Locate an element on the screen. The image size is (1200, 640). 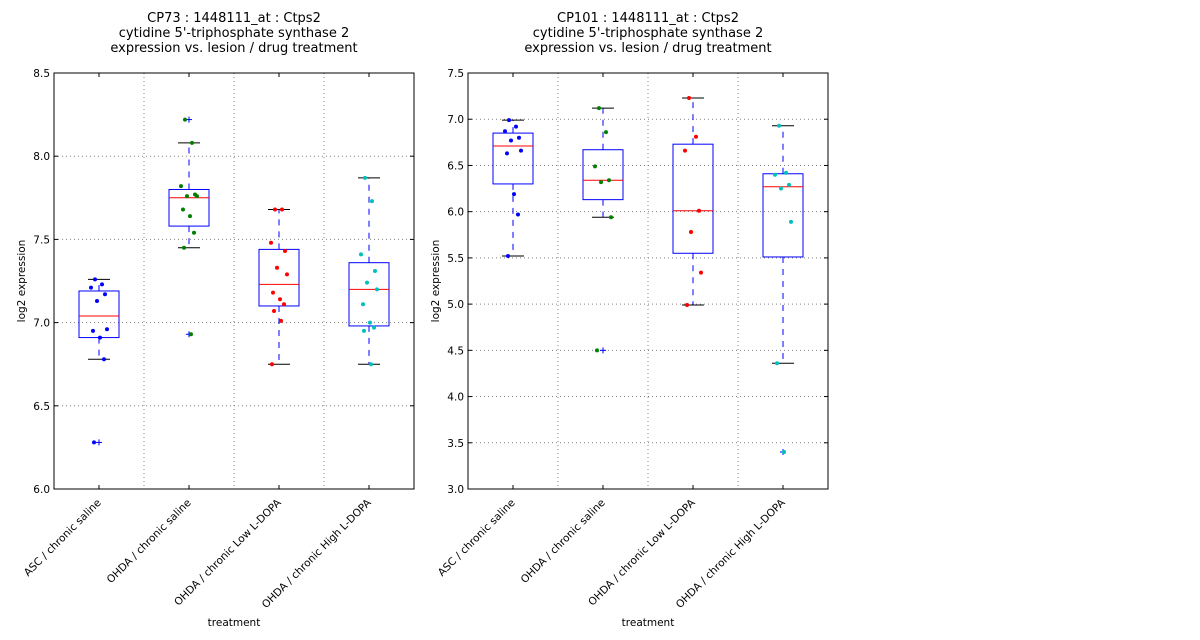
y-axis-label: log2 expression is located at coordinates (436, 281).